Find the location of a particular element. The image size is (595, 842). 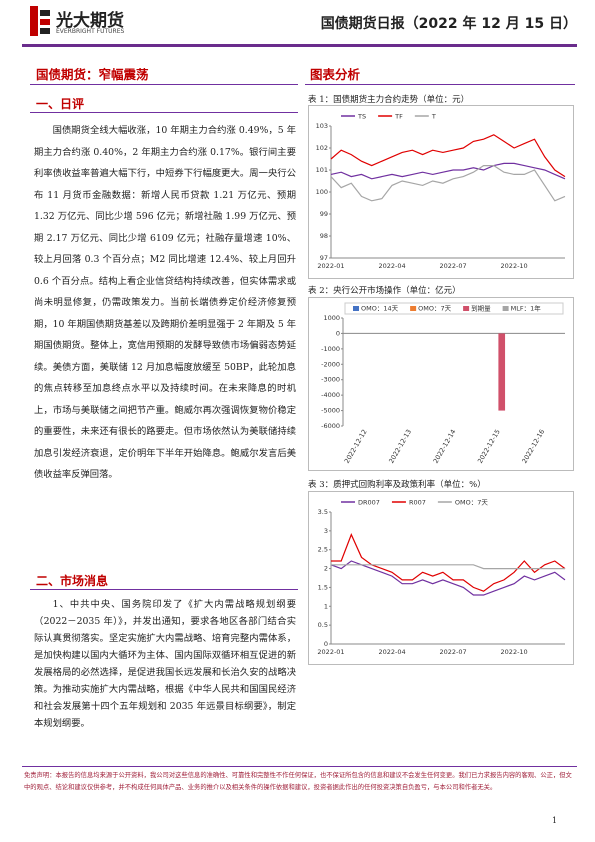

section-heading: 一、日评 is located at coordinates (60, 104).